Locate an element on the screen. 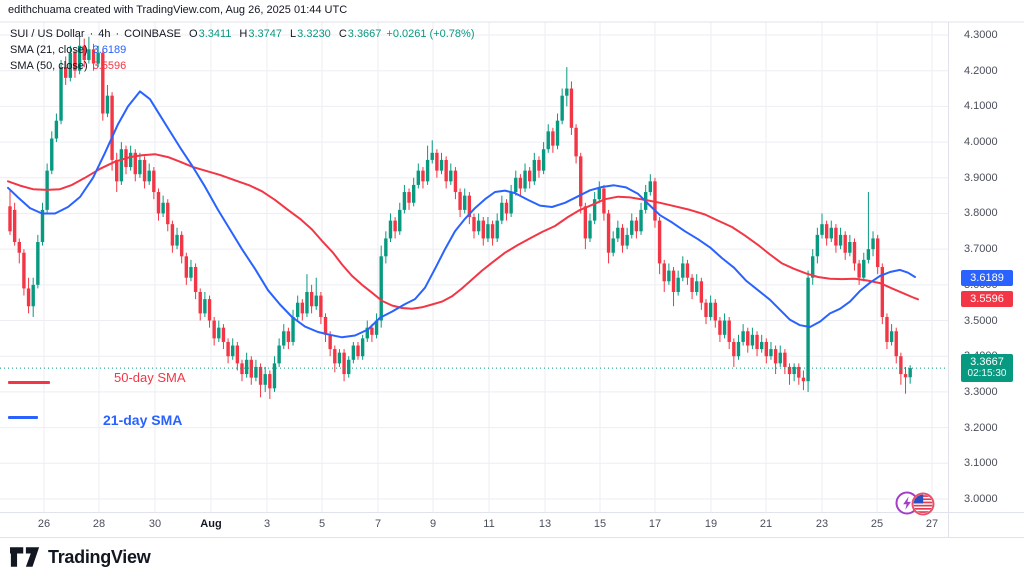 This screenshot has height=583, width=1024. time-tick-label: 23 is located at coordinates (822, 524).